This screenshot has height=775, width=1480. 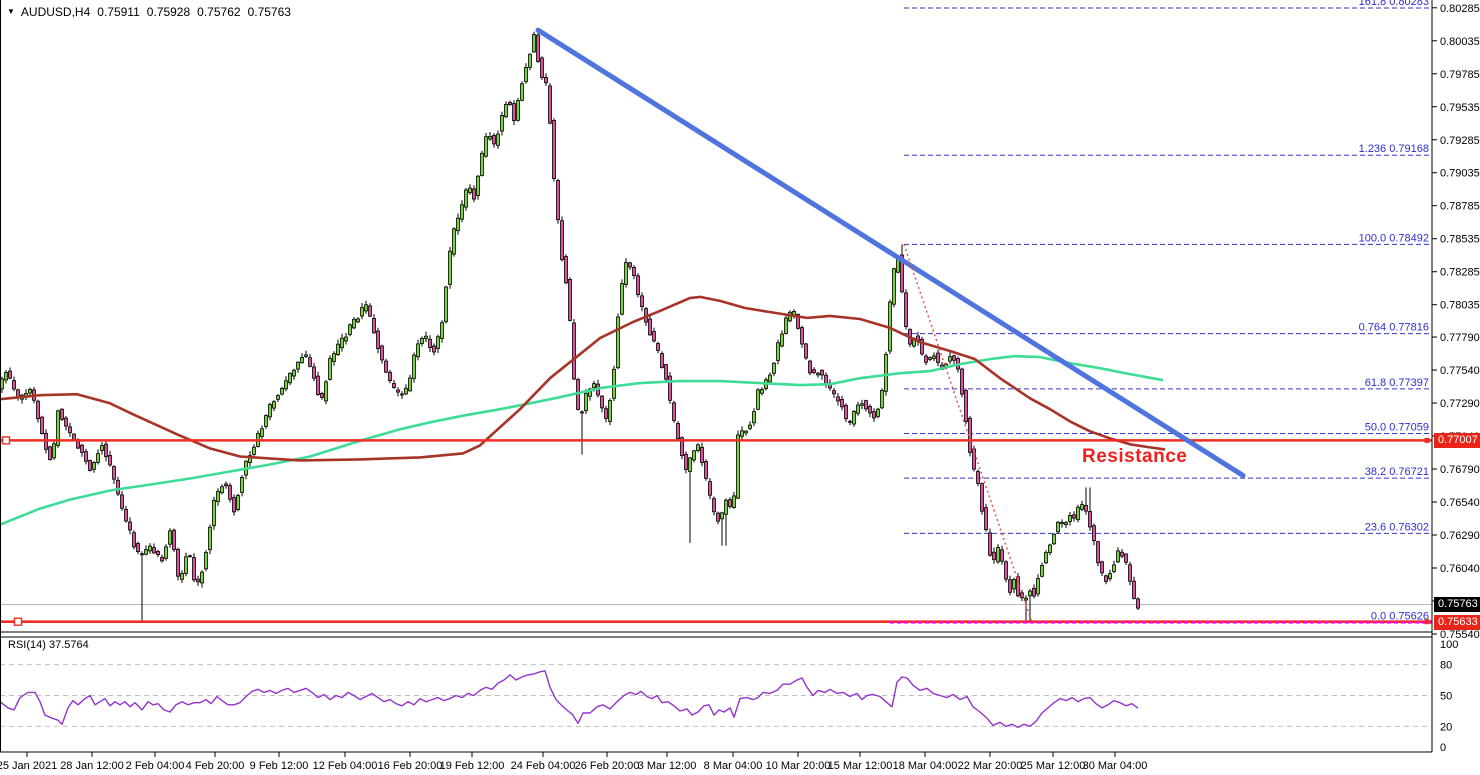 What do you see at coordinates (92, 766) in the screenshot?
I see `time-axis-label: 28 Jan 12:00` at bounding box center [92, 766].